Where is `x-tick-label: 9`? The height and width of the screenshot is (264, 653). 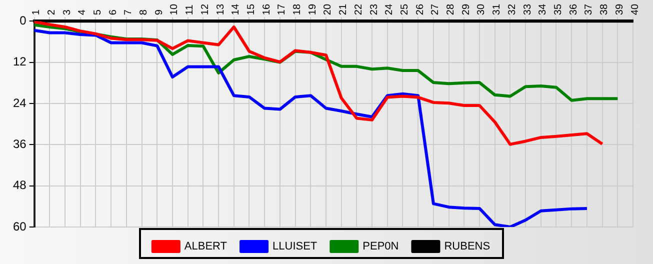 x-tick-label: 9 is located at coordinates (159, 12).